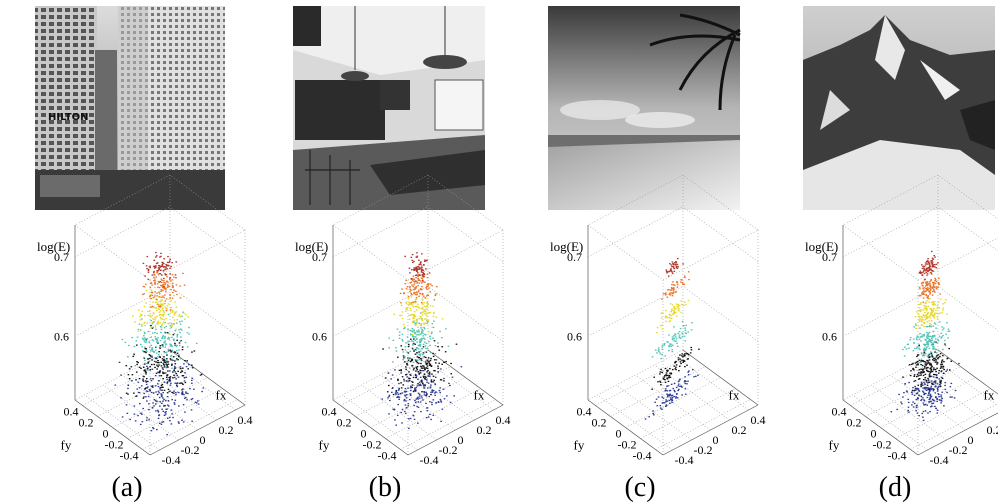 The image size is (998, 504). What do you see at coordinates (484, 430) in the screenshot?
I see `x-tick-label: 0.2` at bounding box center [484, 430].